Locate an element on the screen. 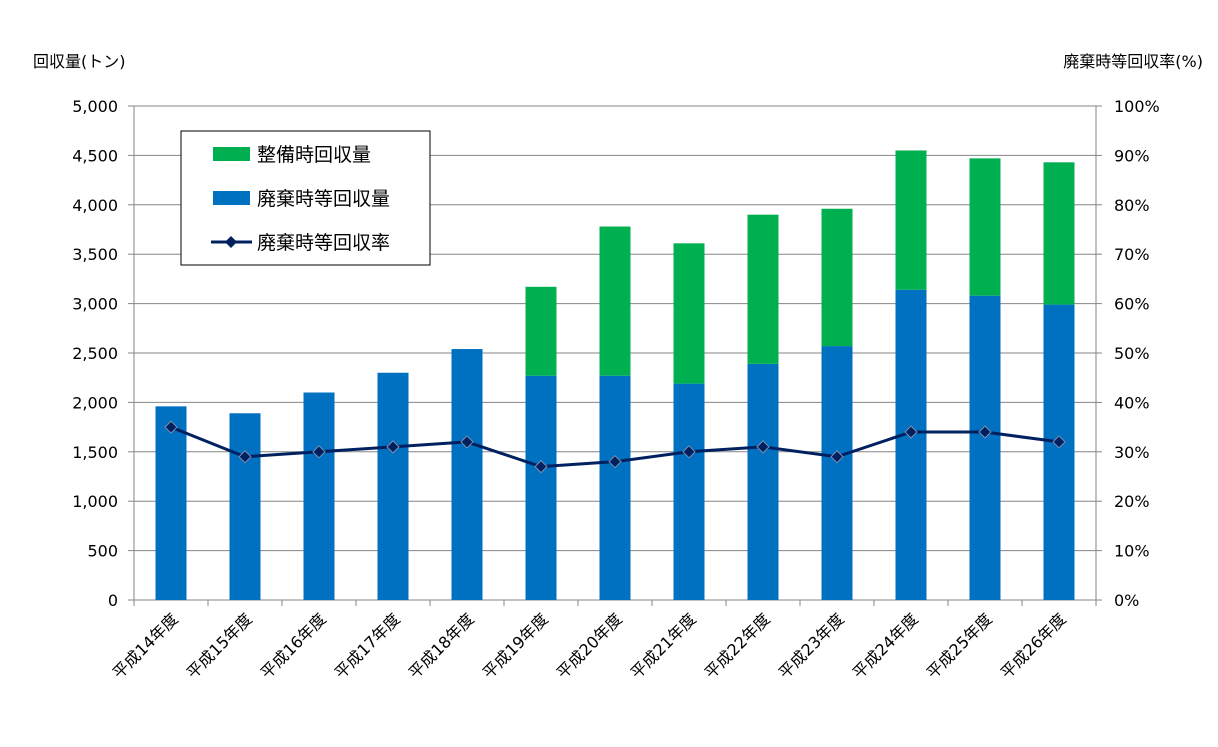  y-tick-label: 5,000 is located at coordinates (95, 106).